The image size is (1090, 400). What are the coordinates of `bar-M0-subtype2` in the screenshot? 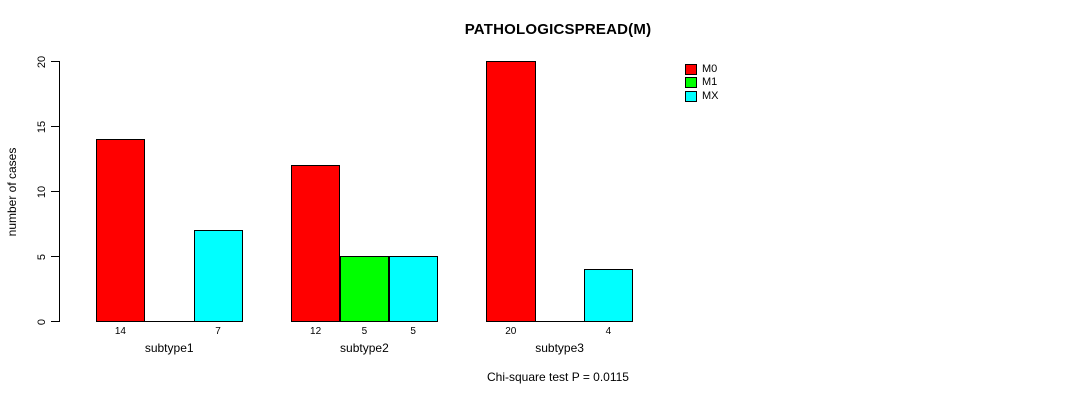 It's located at (316, 243).